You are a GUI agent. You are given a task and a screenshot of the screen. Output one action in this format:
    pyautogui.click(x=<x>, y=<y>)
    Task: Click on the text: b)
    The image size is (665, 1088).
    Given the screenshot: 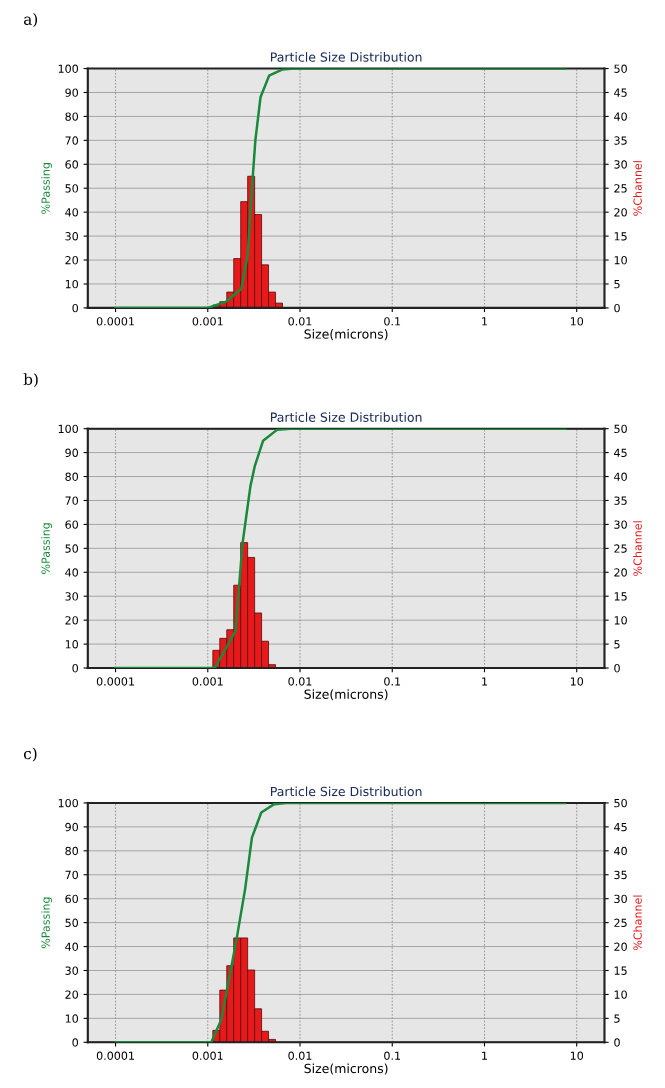 What is the action you would take?
    pyautogui.click(x=30, y=380)
    